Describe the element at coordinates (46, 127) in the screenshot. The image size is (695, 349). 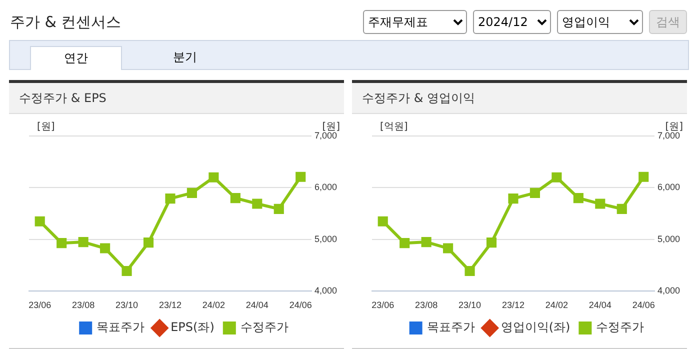
I see `y-axis-title: [원]` at that location.